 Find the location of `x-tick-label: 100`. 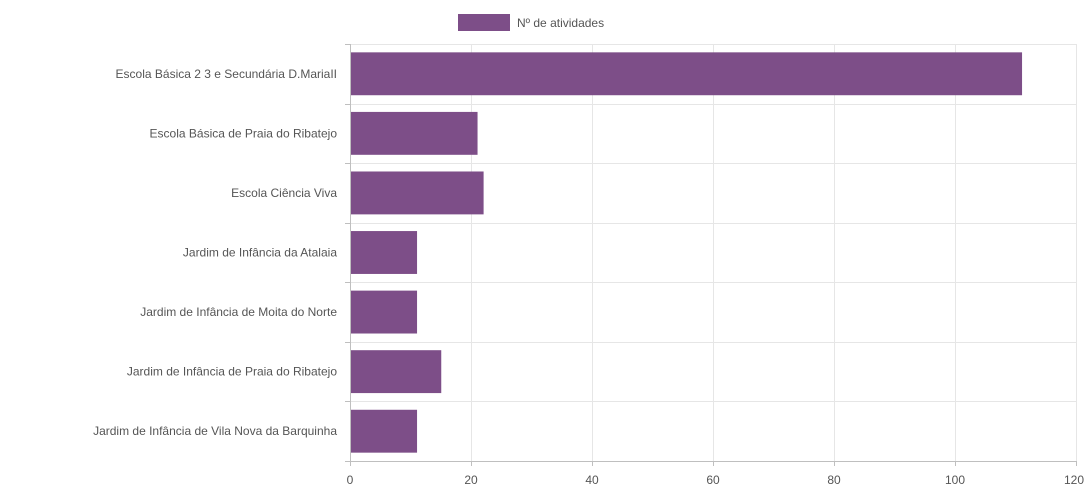

x-tick-label: 100 is located at coordinates (955, 480).